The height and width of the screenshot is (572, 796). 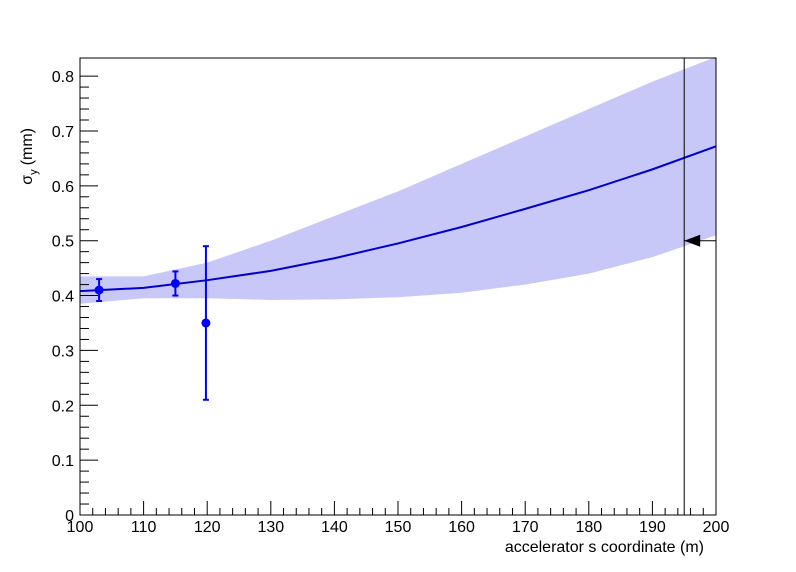 I want to click on arrow-head, so click(x=692, y=240).